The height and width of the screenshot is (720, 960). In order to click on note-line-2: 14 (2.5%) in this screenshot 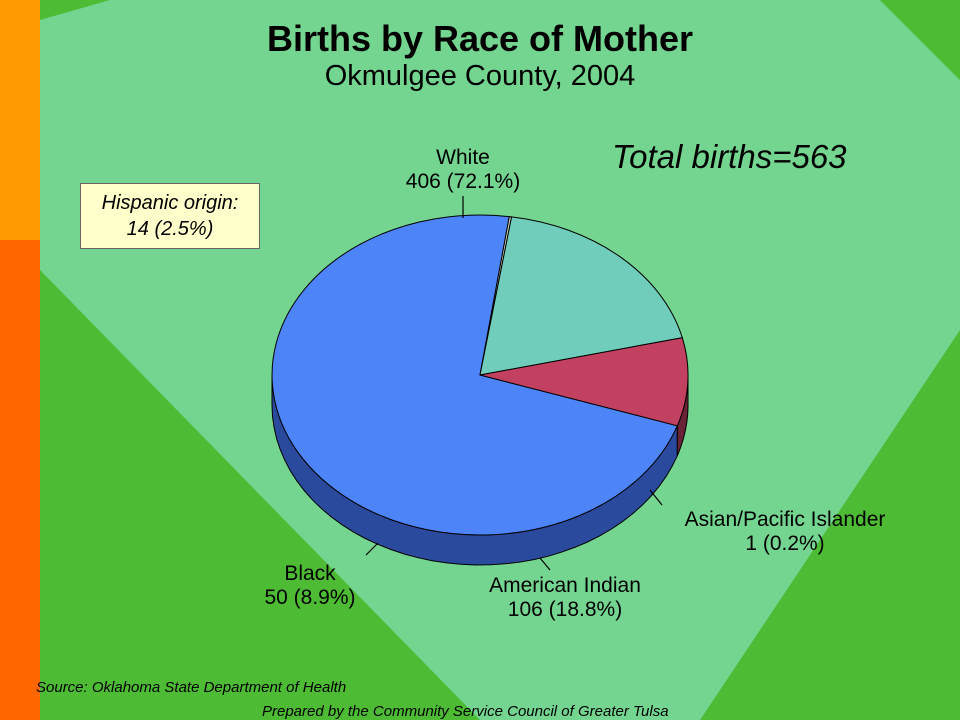, I will do `click(170, 229)`.